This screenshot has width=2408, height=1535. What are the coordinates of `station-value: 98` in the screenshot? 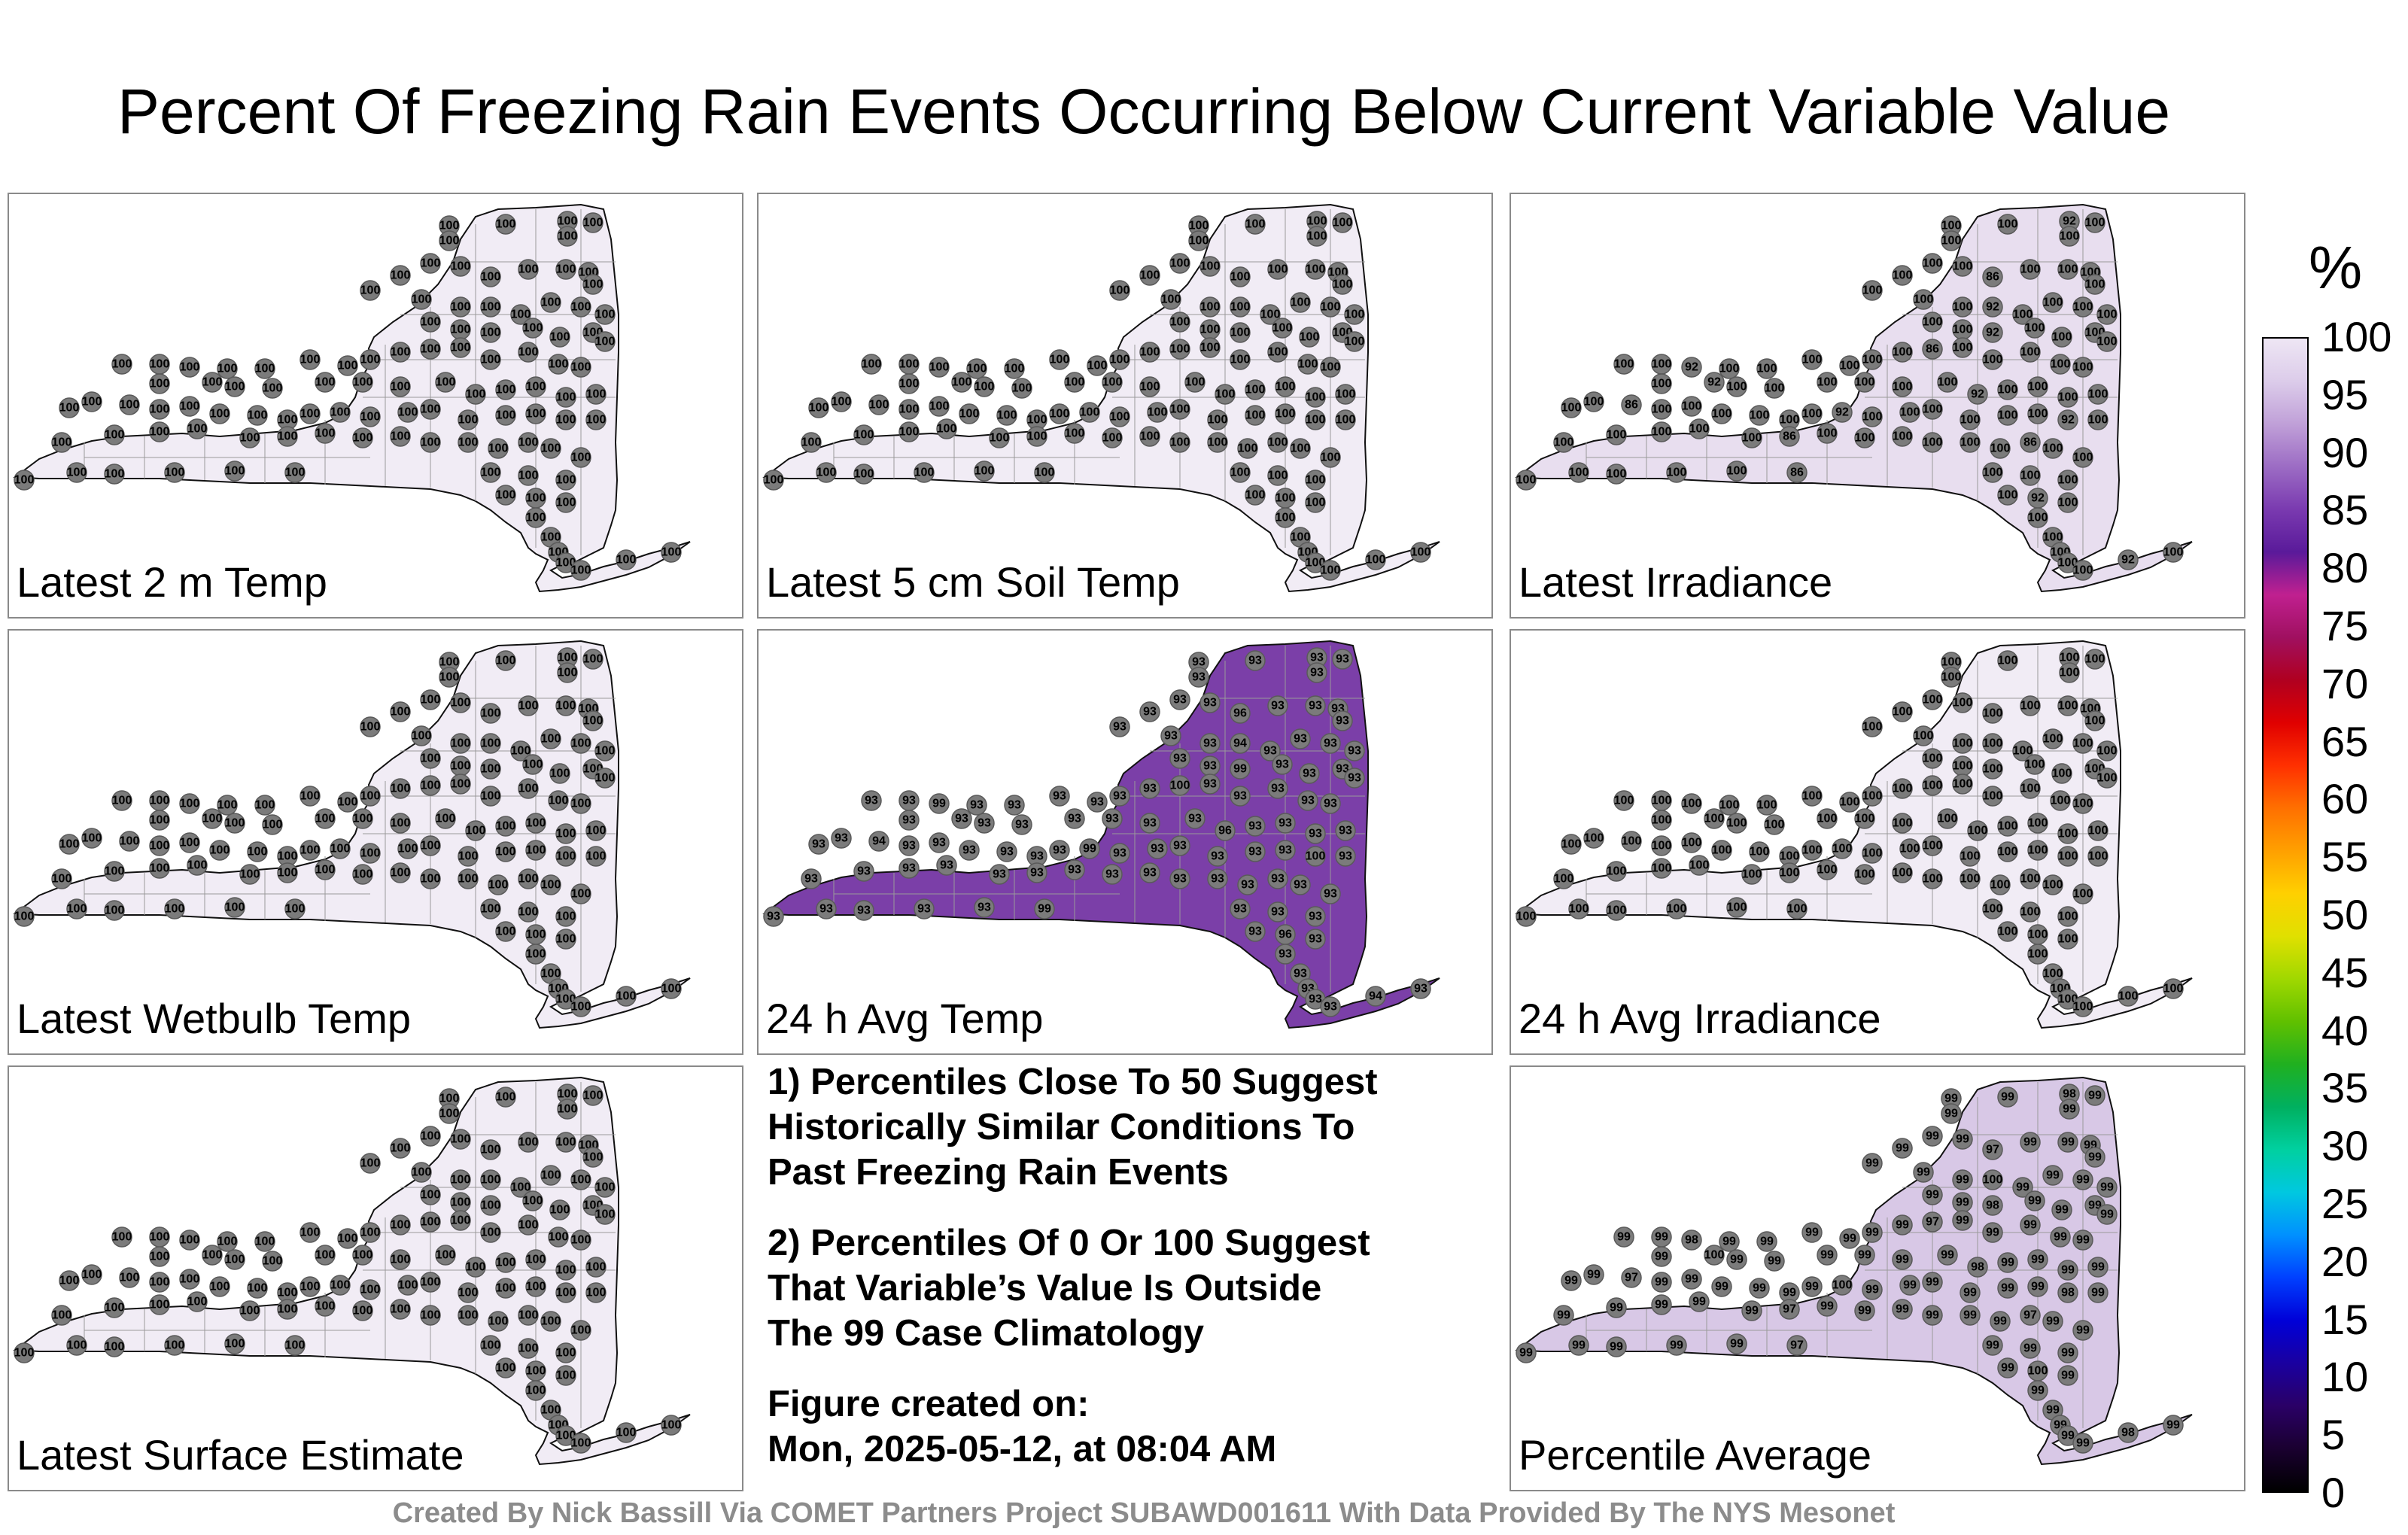 It's located at (1977, 1267).